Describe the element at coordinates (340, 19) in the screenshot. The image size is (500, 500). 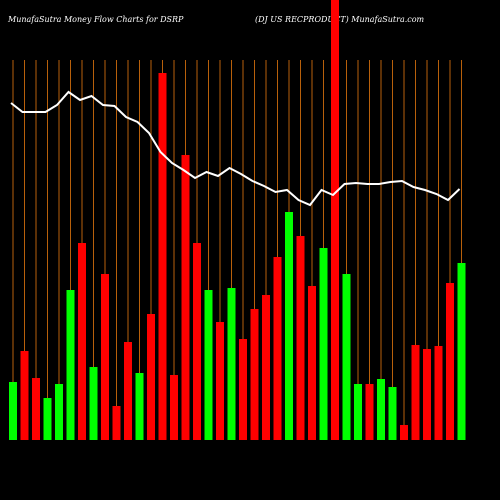
I see `chart-subtitle: (DJ US RECPRODUCT) MunafaSutra.com` at that location.